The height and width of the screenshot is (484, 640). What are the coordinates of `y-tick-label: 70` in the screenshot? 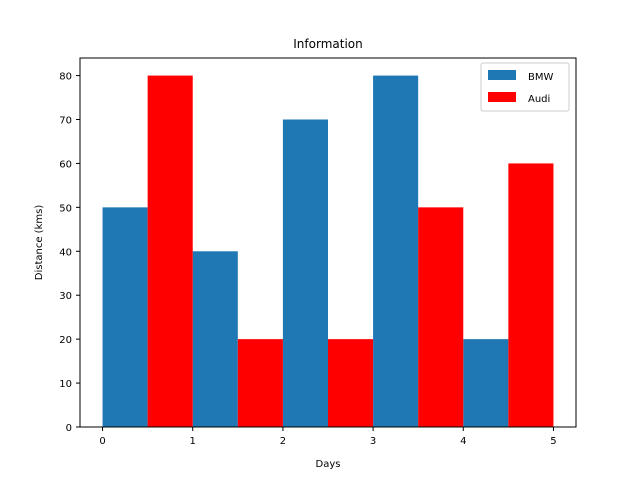 It's located at (65, 121).